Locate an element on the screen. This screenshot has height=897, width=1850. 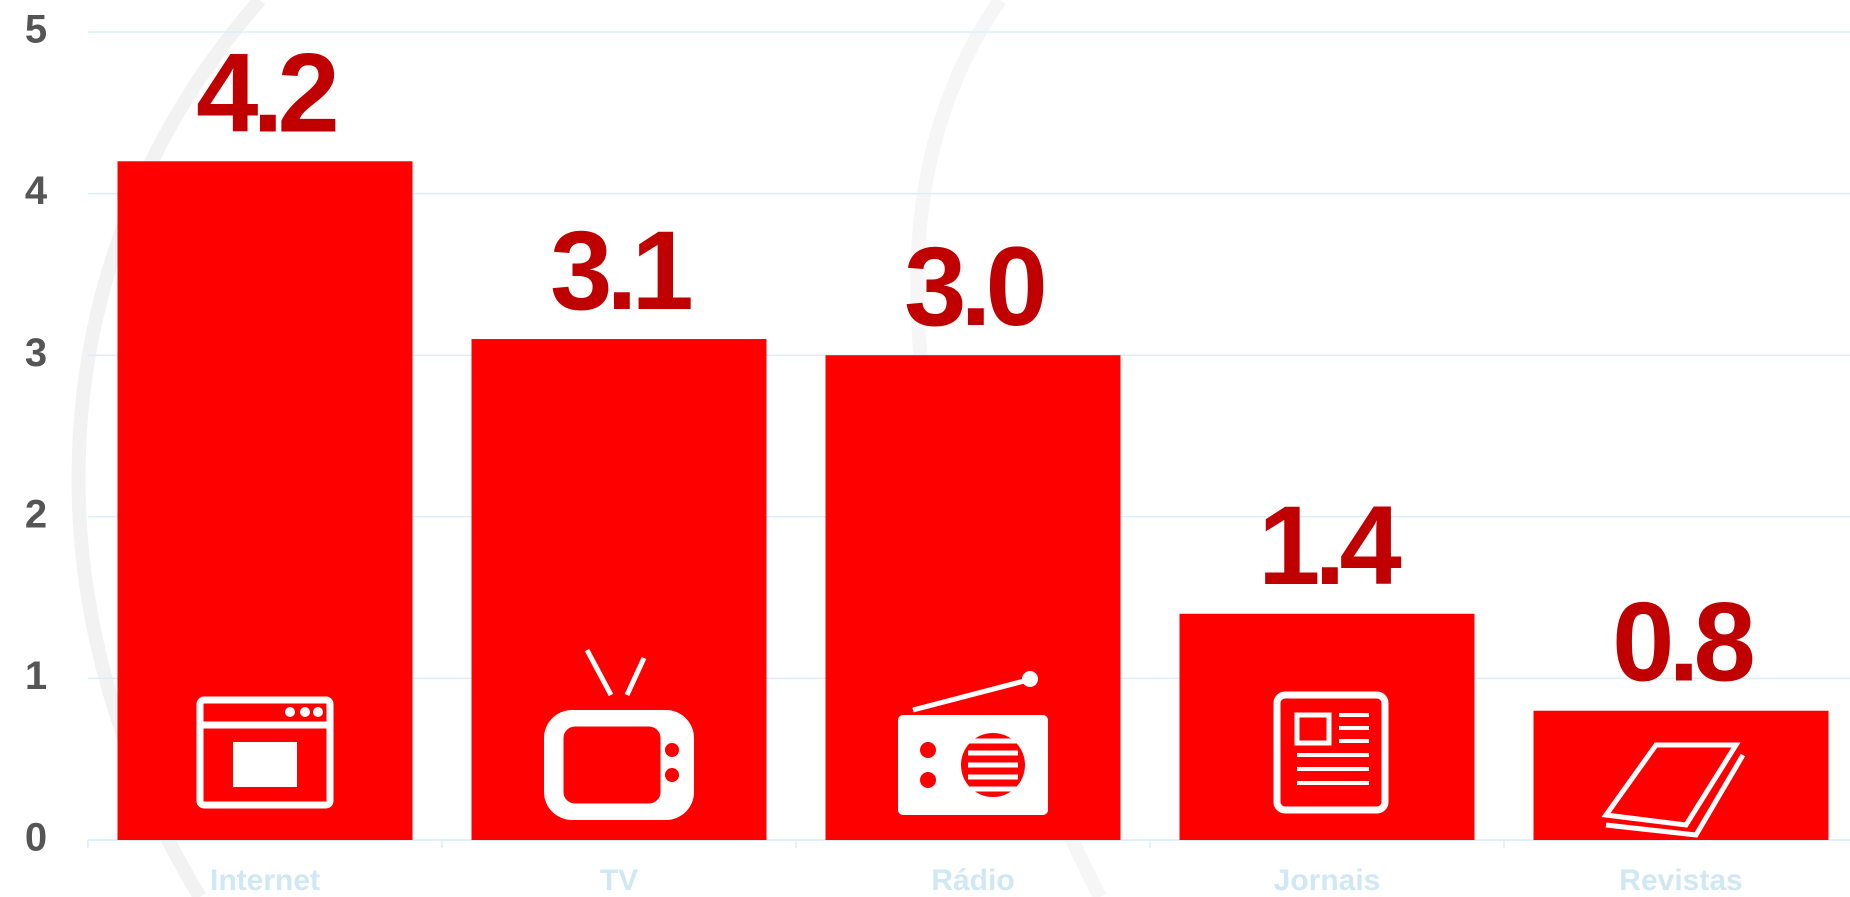
value-label: 3.0 is located at coordinates (973, 286).